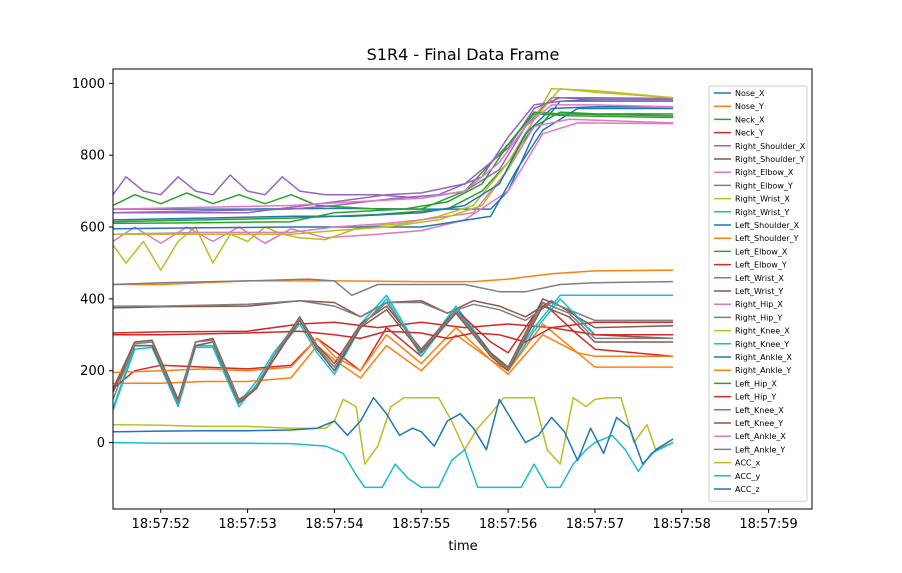 The height and width of the screenshot is (573, 902). I want to click on series-line-right-ankle-x, so click(393, 163).